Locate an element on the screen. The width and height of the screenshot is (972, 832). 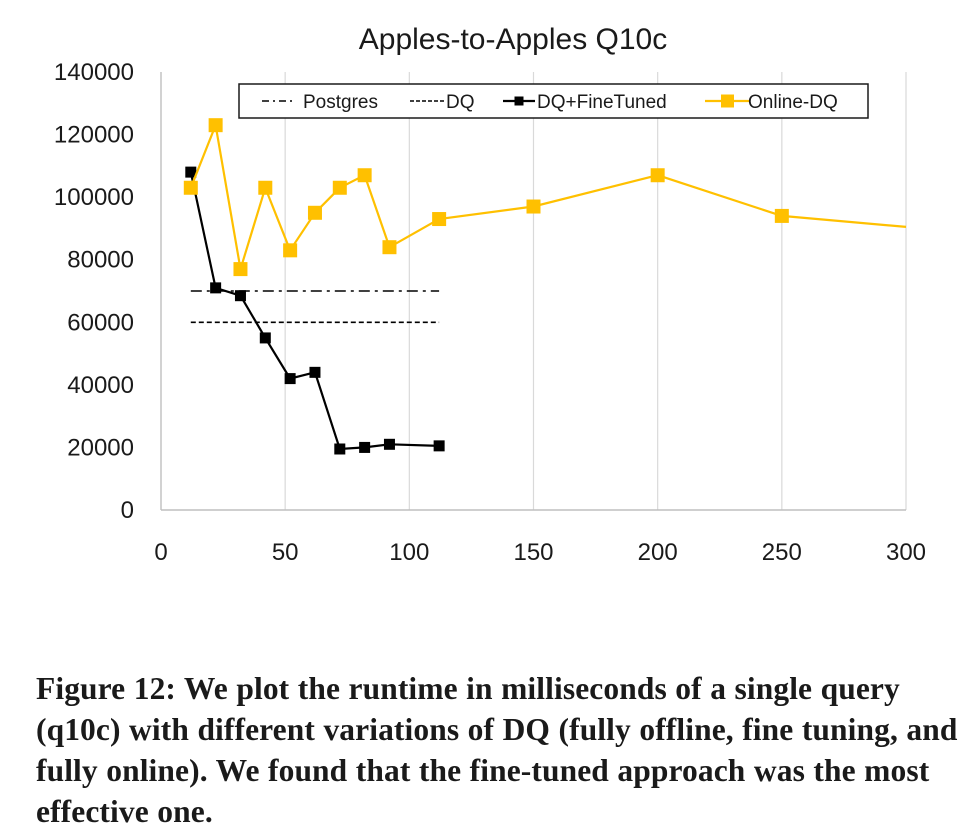
x-axis-tick-labels: 0 50 100 150 200 250 300 is located at coordinates (540, 552).